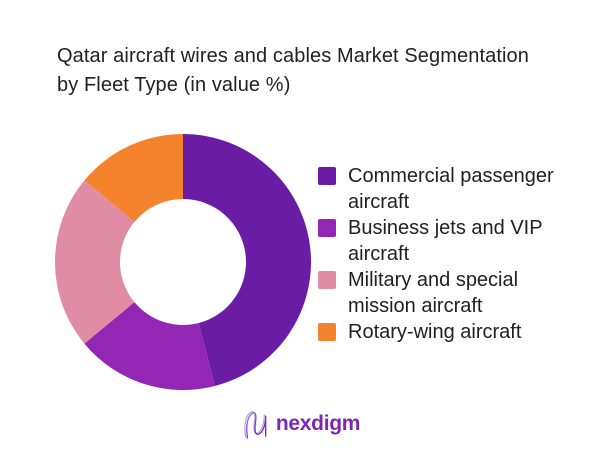 This screenshot has width=602, height=451. I want to click on nexdigm-logo: nexdigm, so click(301, 424).